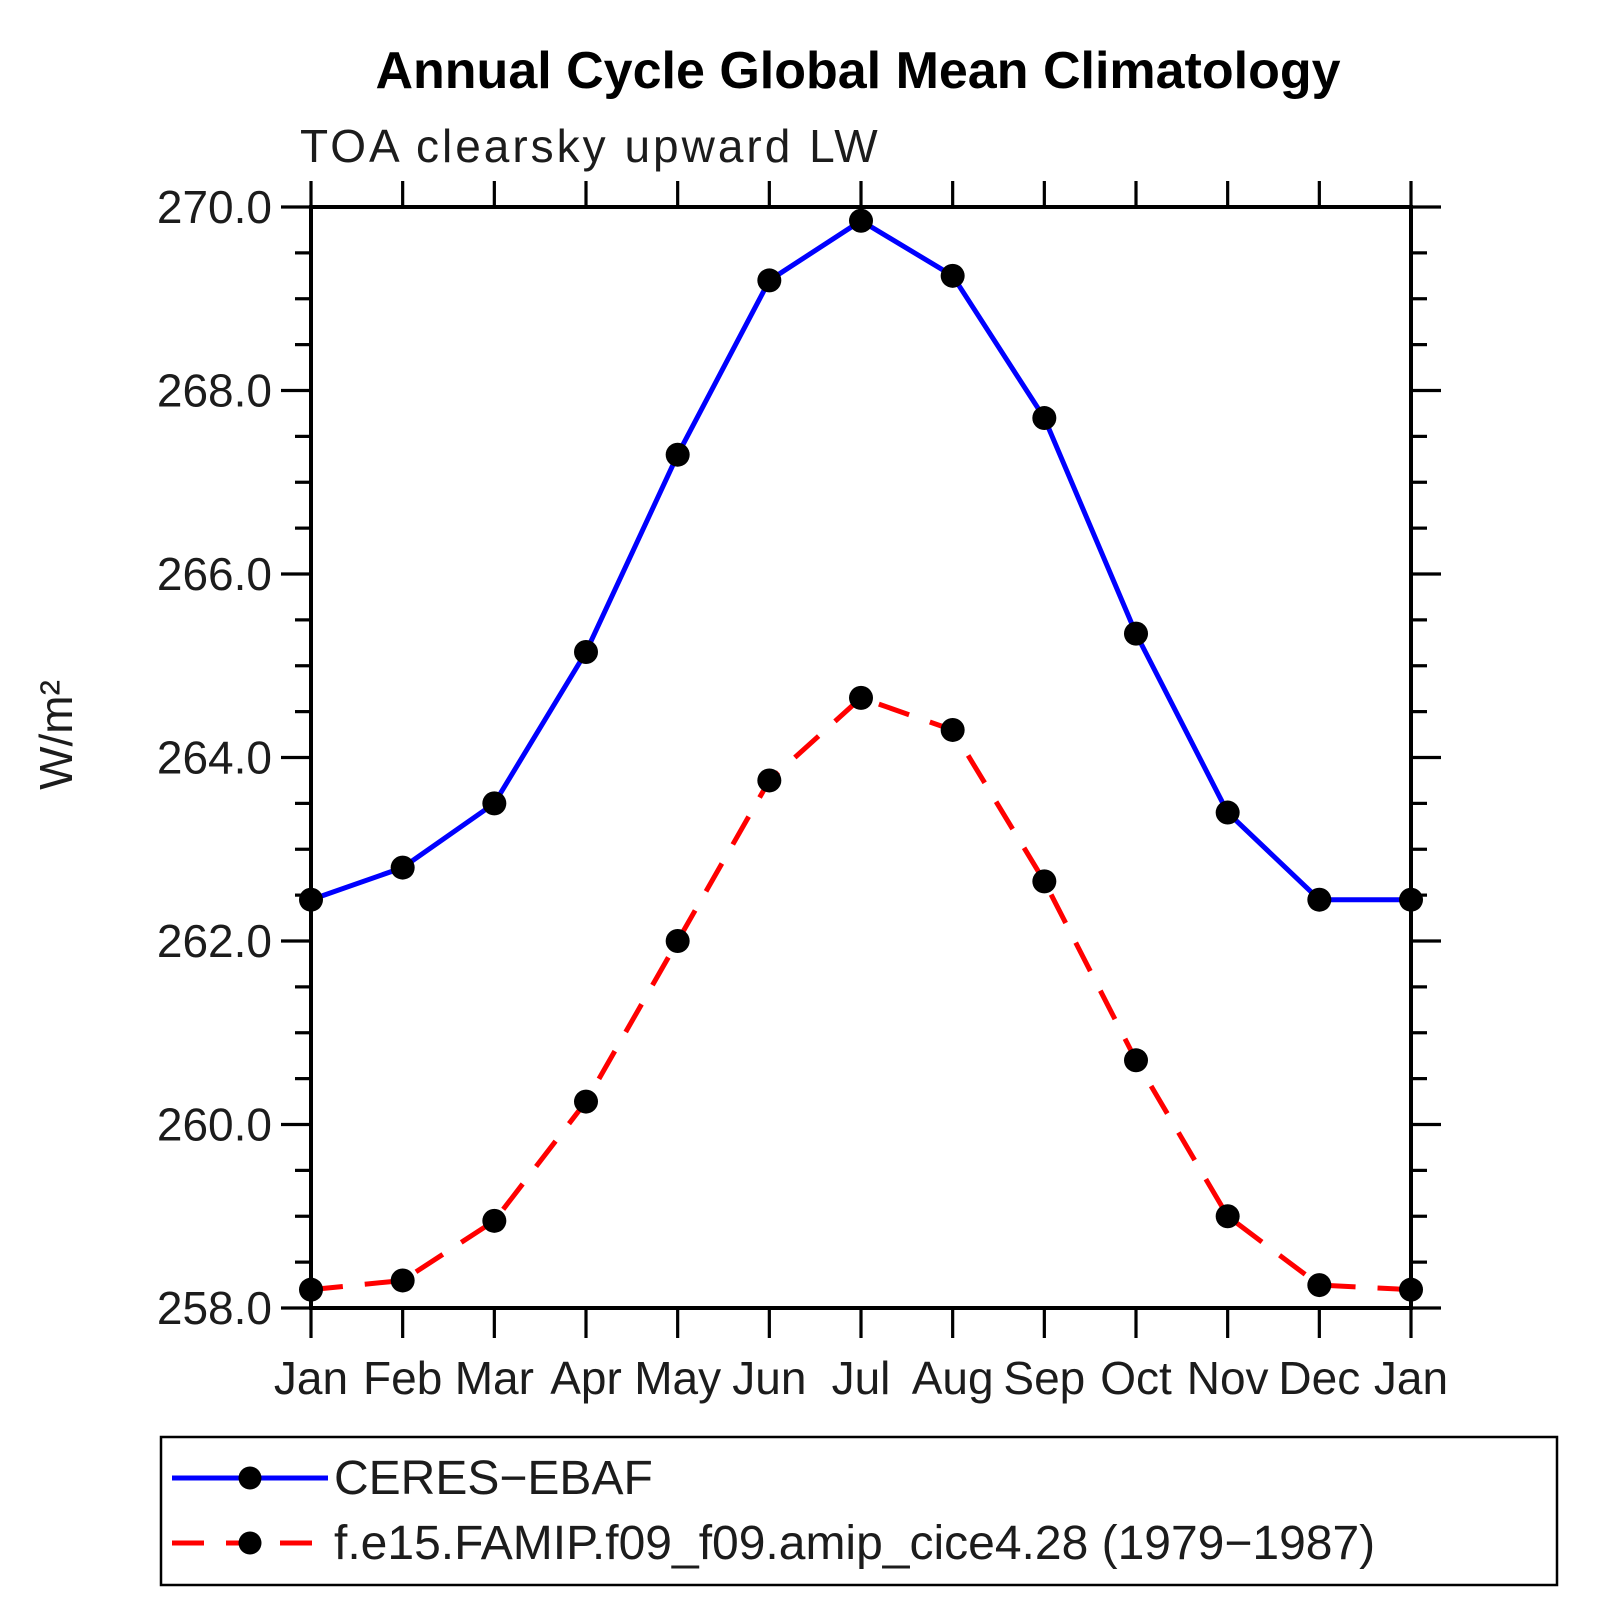 Image resolution: width=1619 pixels, height=1619 pixels. What do you see at coordinates (494, 1378) in the screenshot?
I see `x-tick-label: Mar` at bounding box center [494, 1378].